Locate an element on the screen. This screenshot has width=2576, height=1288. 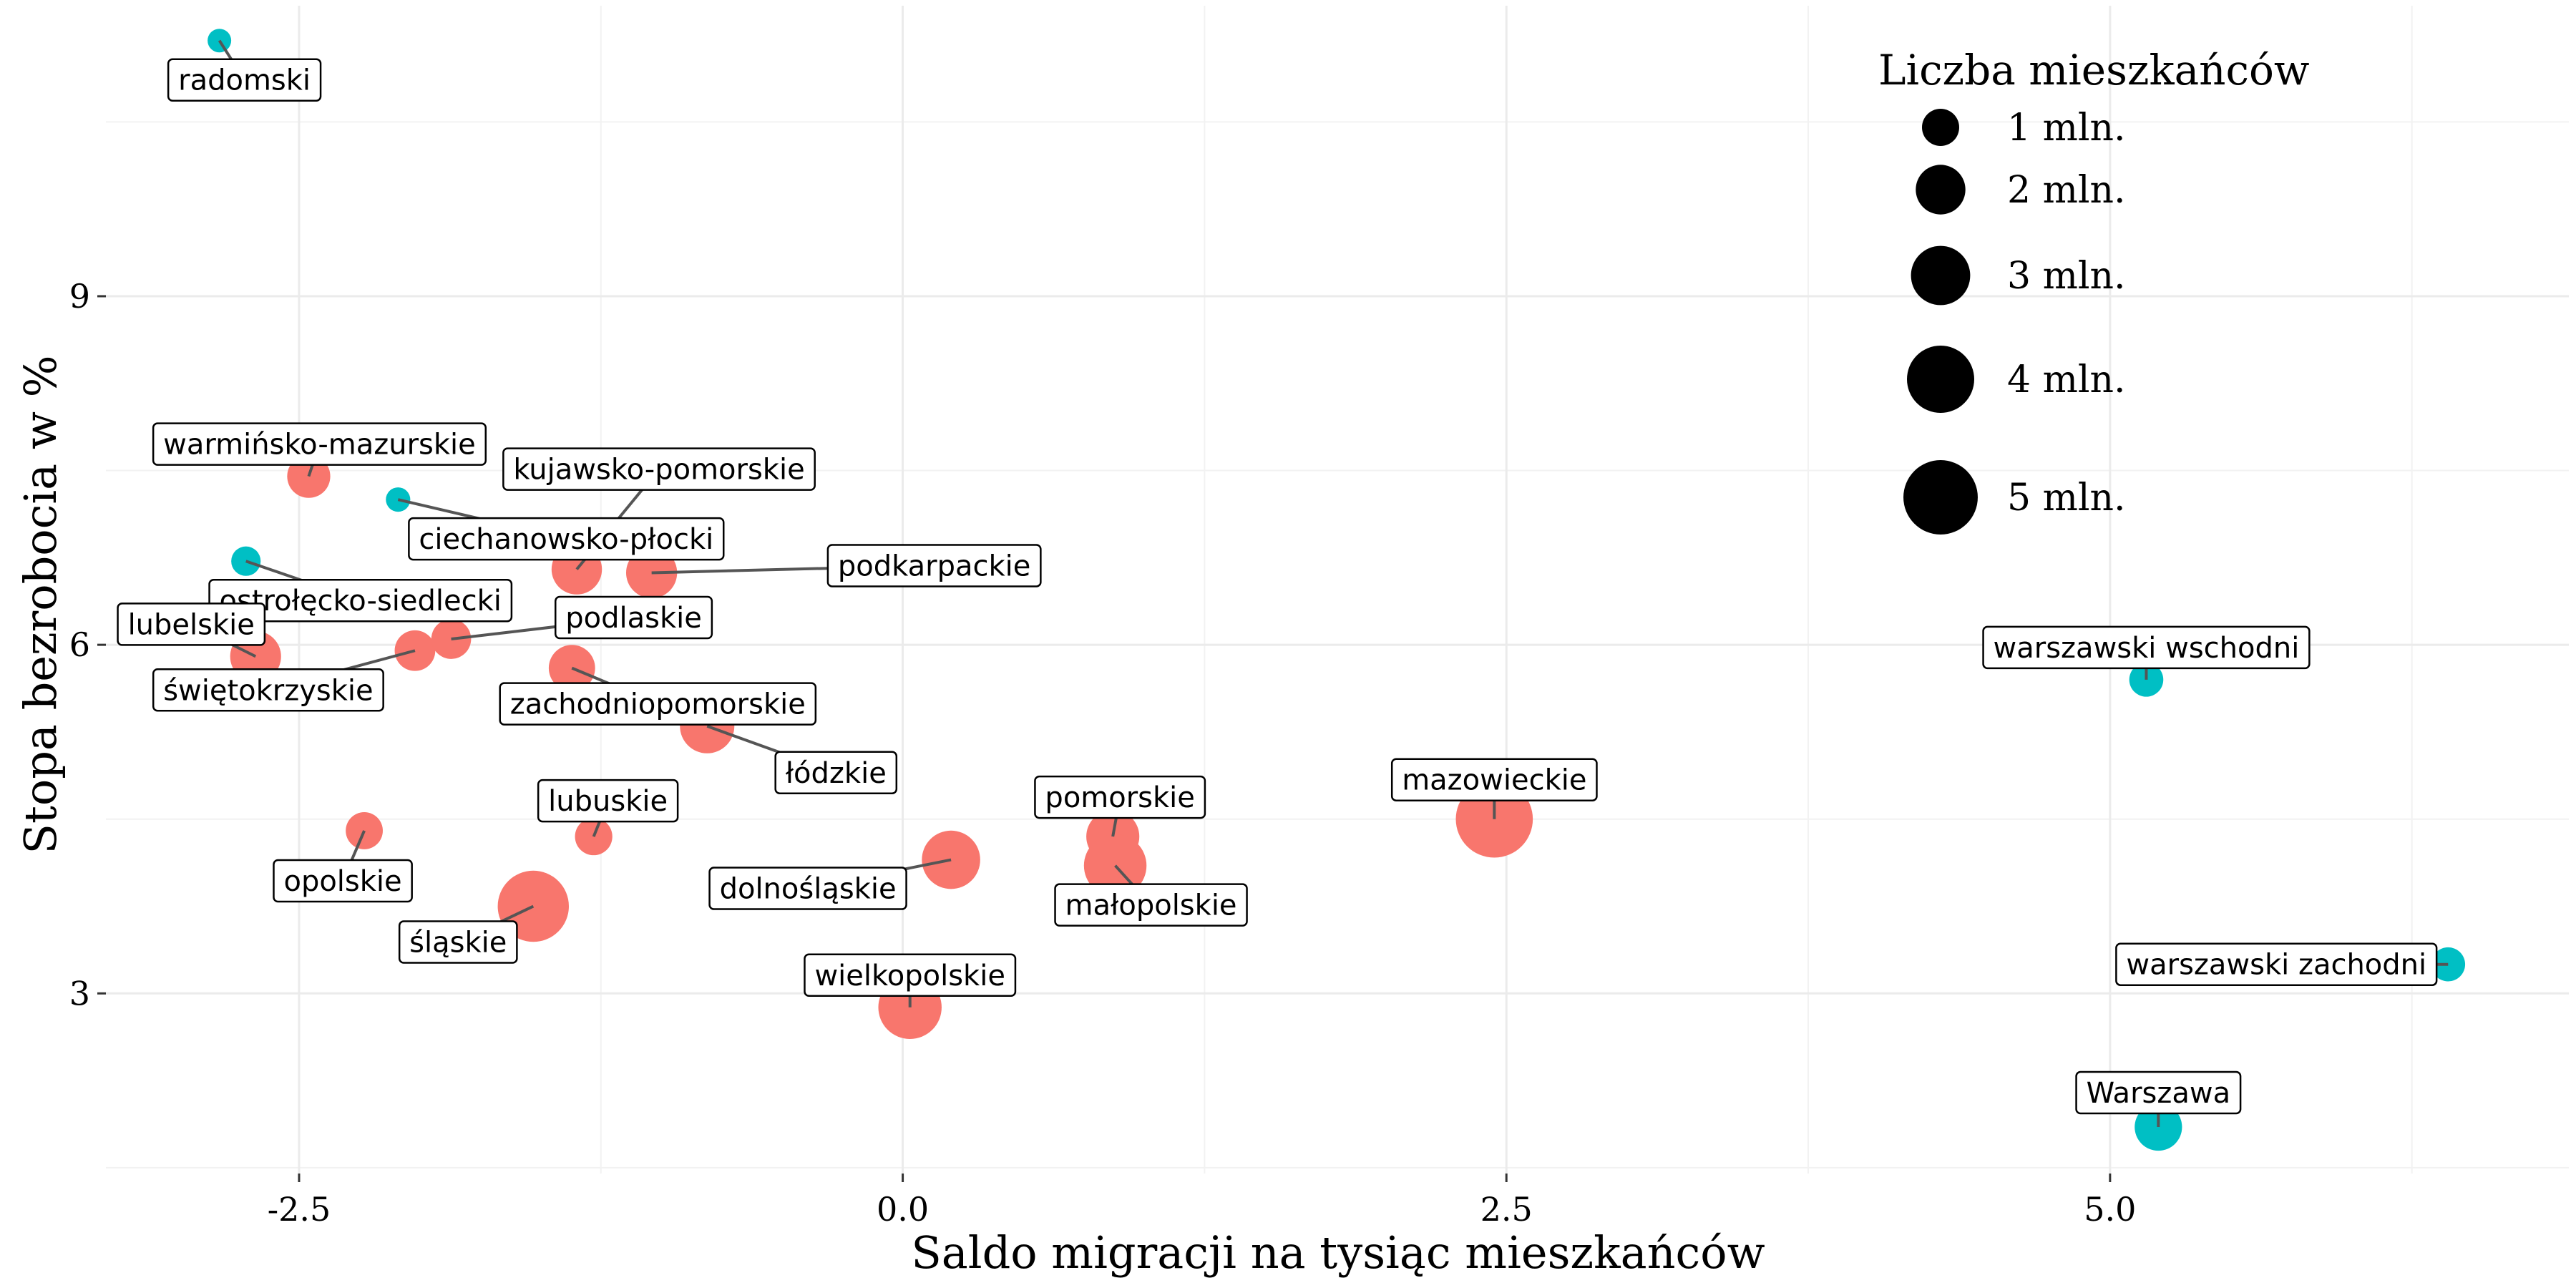
data-label: podkarpackie is located at coordinates (934, 565).